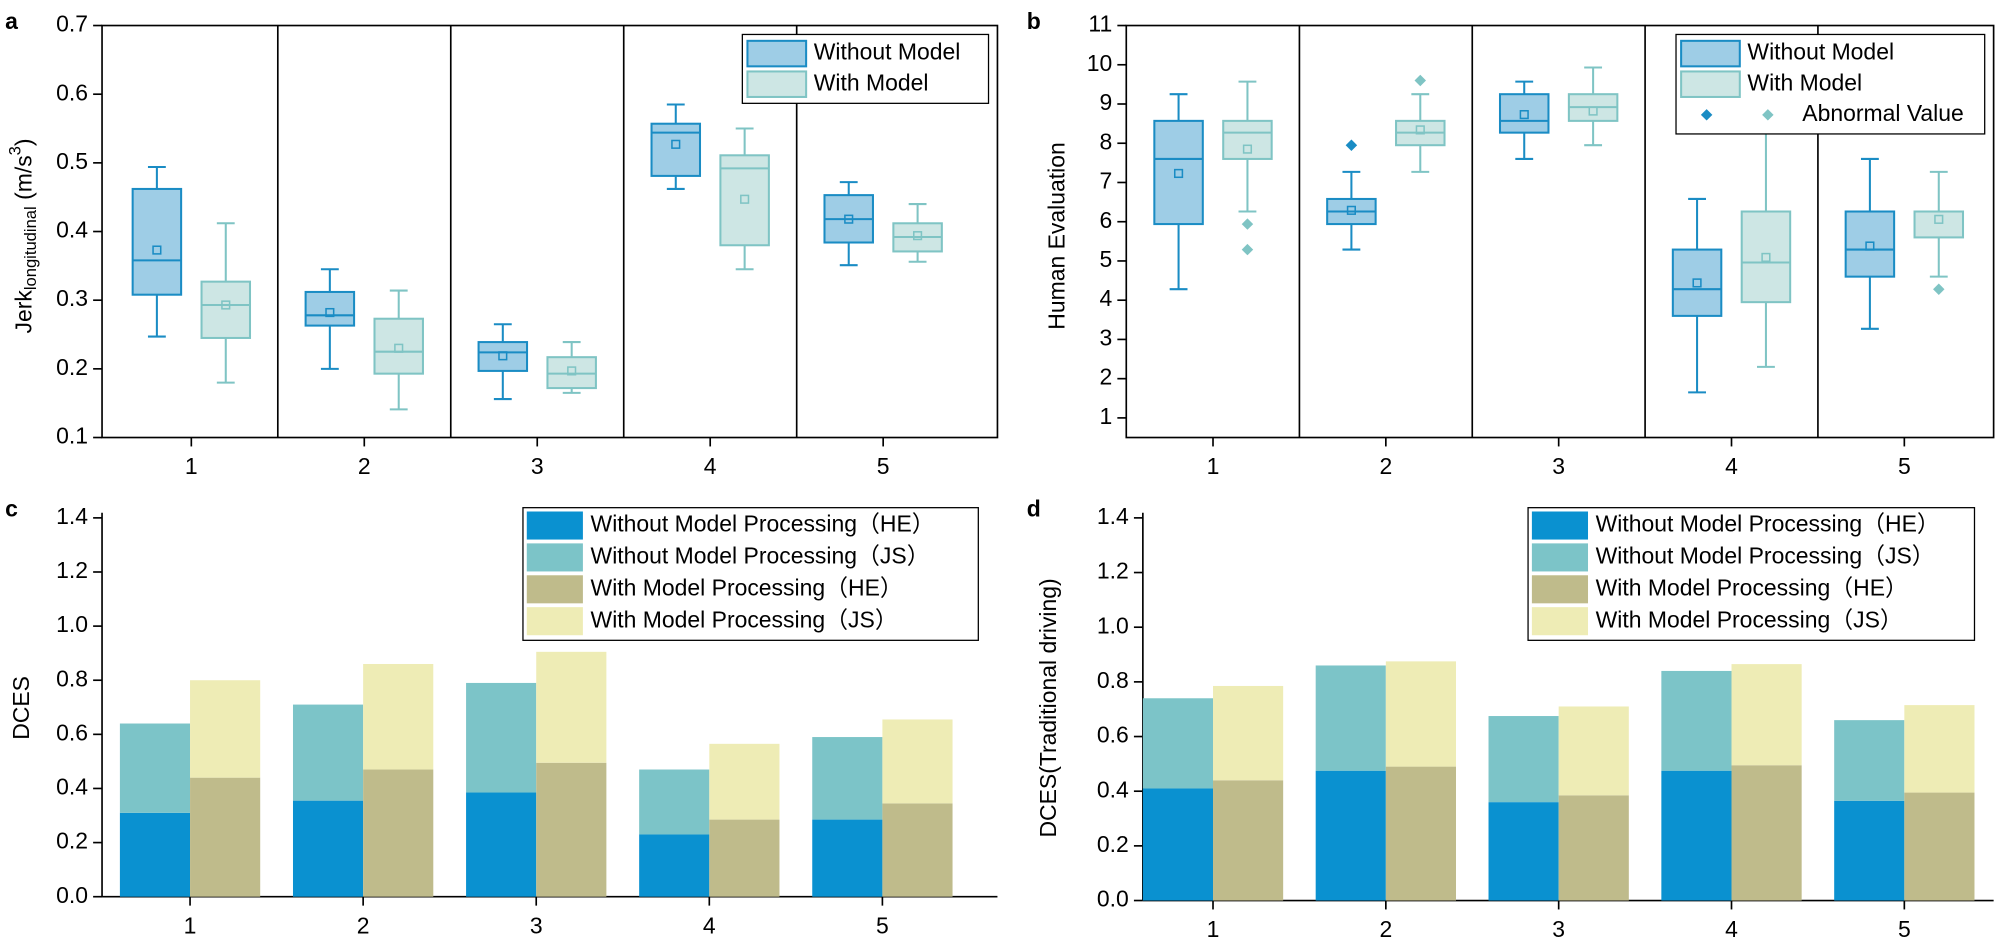 This screenshot has height=942, width=2000. I want to click on legend-label: With Model, so click(871, 82).